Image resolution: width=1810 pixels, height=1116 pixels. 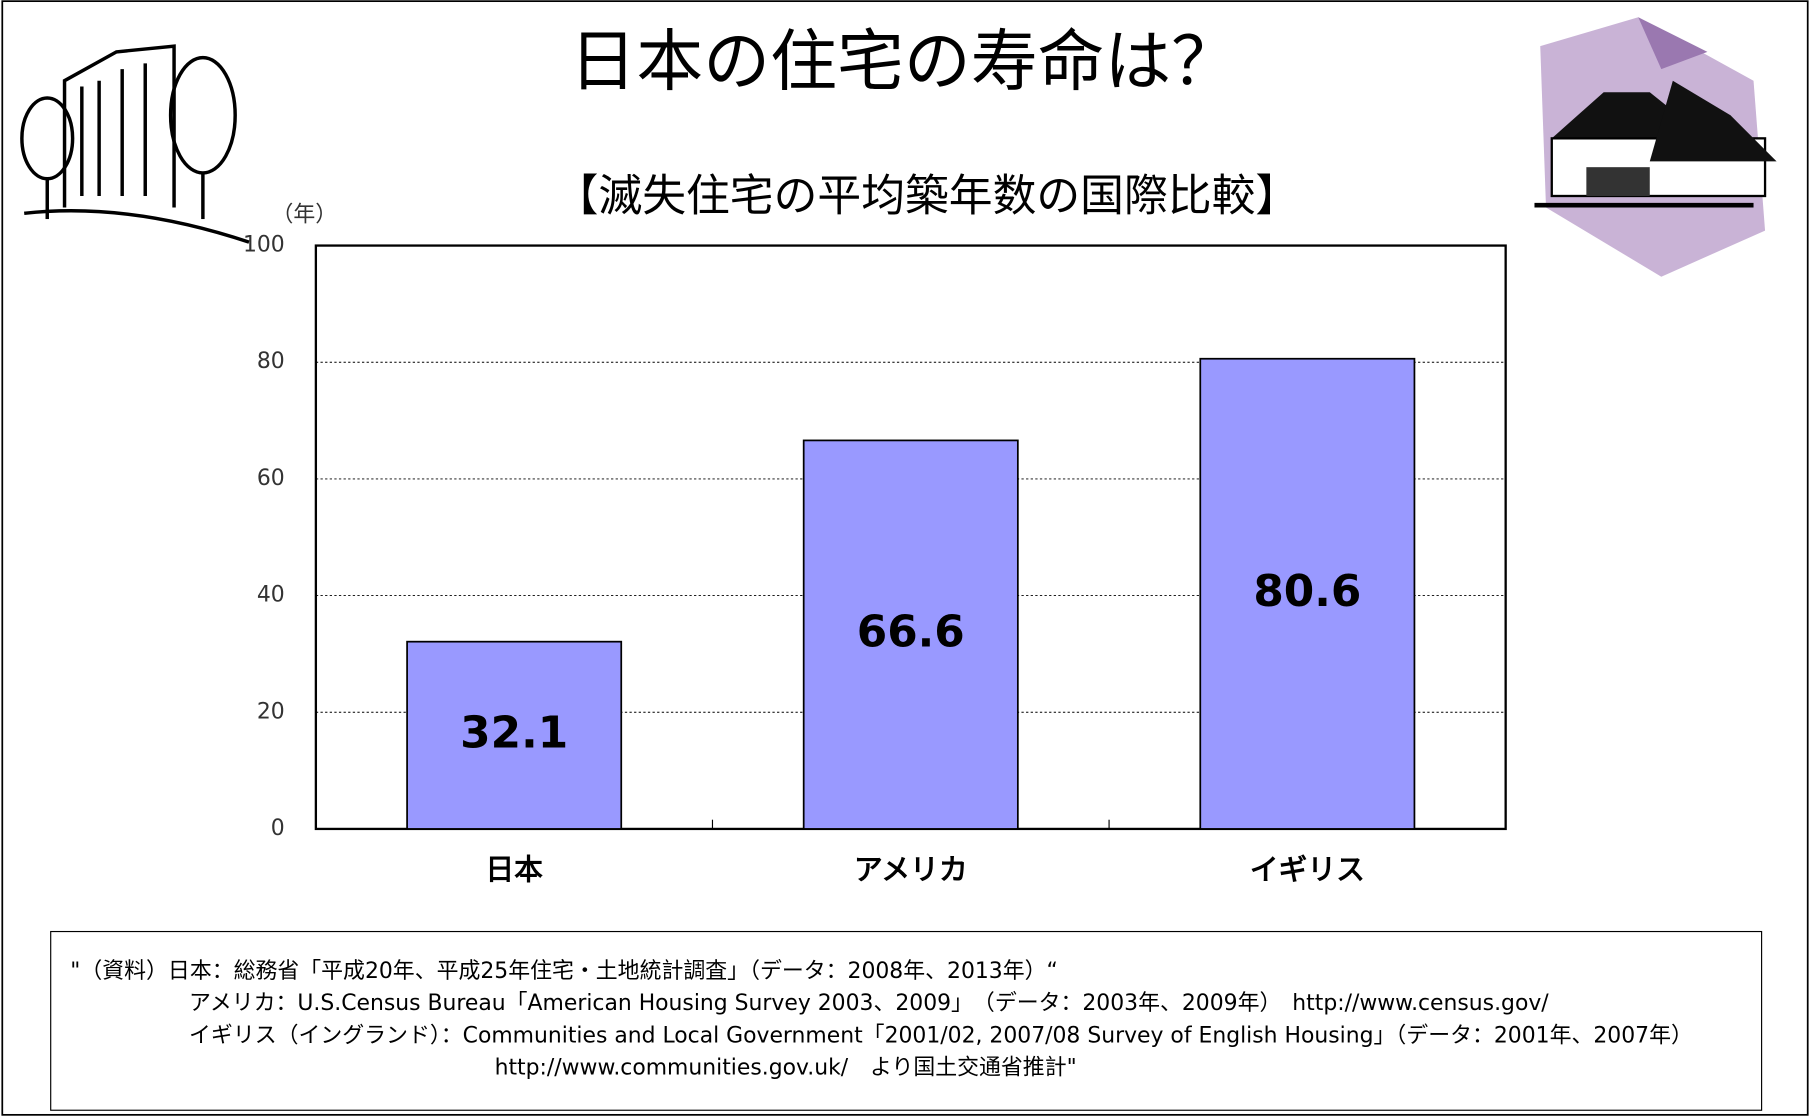 What do you see at coordinates (911, 870) in the screenshot?
I see `x-tick-label: アメリカ` at bounding box center [911, 870].